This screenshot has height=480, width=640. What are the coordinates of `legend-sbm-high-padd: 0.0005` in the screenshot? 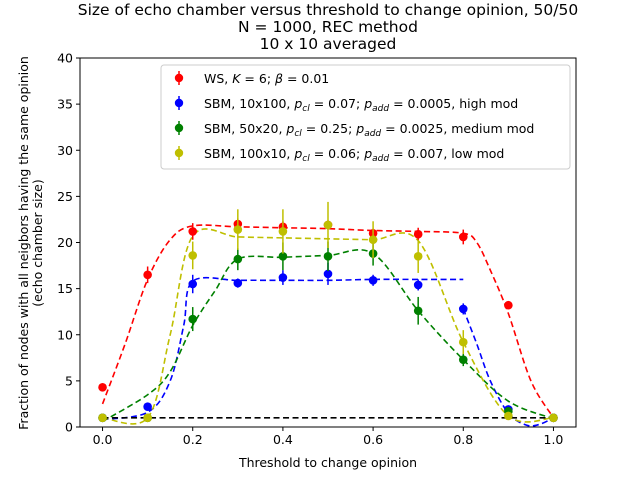 It's located at (430, 103).